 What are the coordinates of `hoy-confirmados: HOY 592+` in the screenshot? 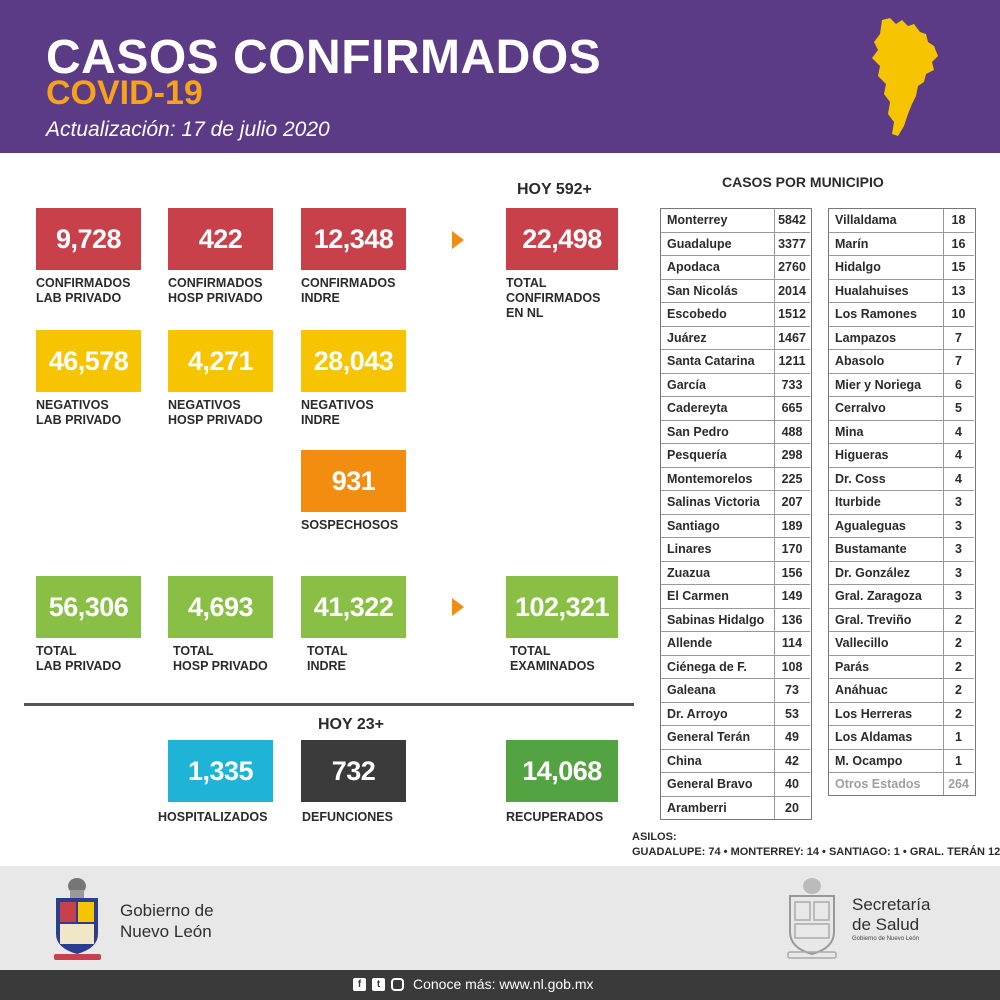 It's located at (554, 189).